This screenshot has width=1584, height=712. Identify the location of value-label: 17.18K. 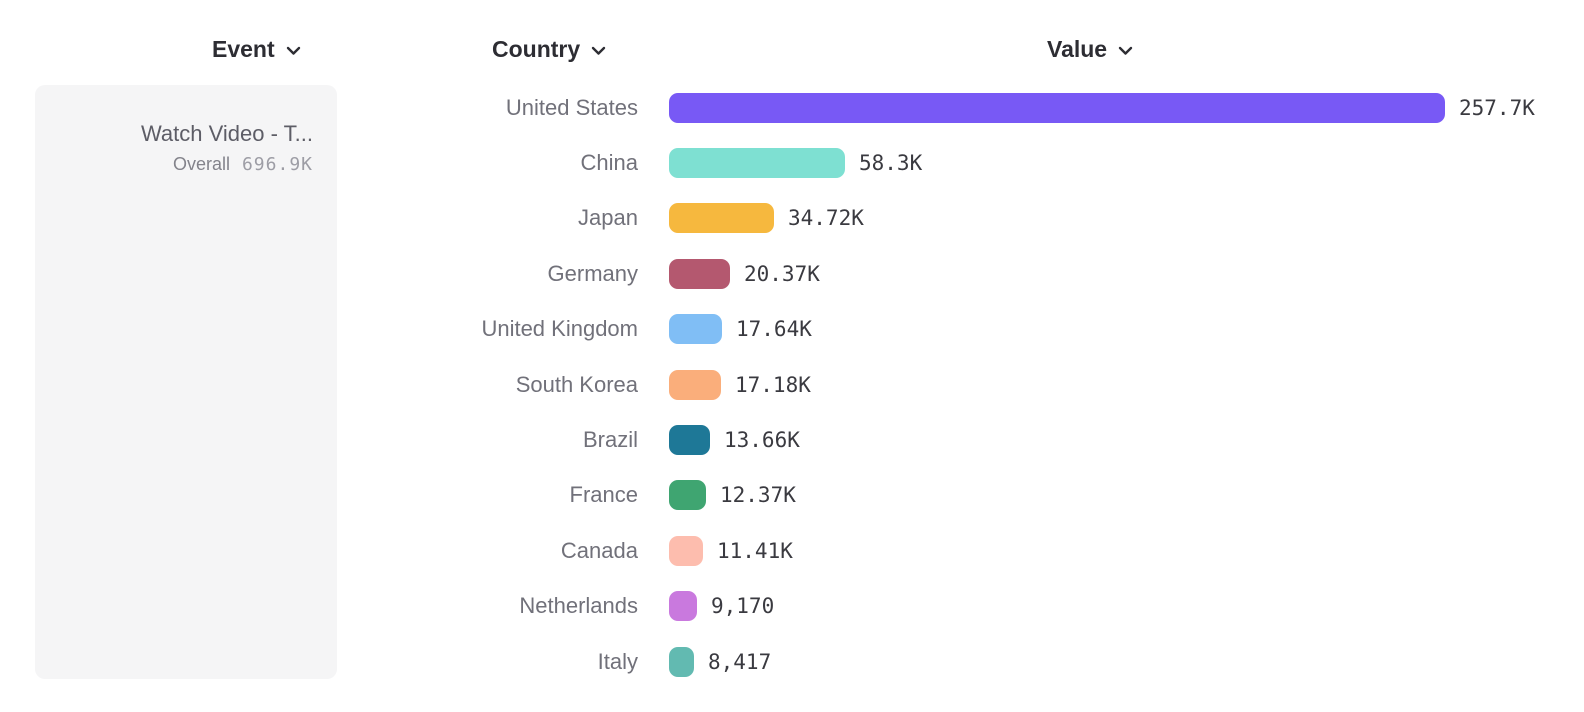
(773, 384).